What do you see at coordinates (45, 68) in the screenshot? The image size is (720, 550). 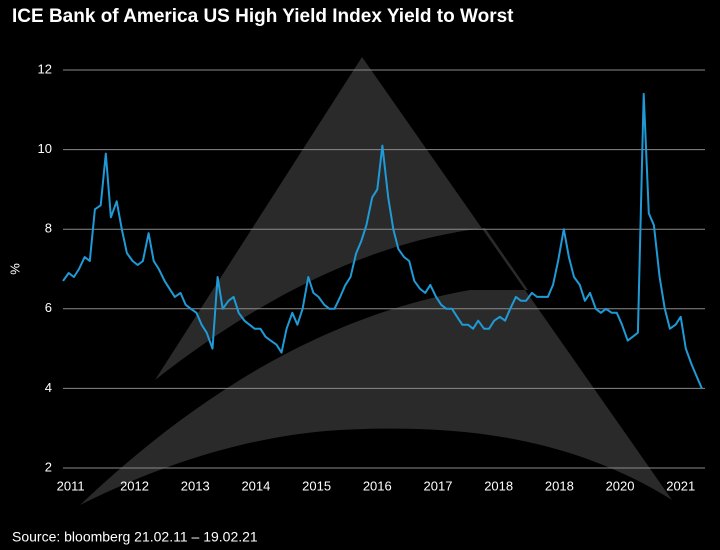 I see `y-tick-label: 12` at bounding box center [45, 68].